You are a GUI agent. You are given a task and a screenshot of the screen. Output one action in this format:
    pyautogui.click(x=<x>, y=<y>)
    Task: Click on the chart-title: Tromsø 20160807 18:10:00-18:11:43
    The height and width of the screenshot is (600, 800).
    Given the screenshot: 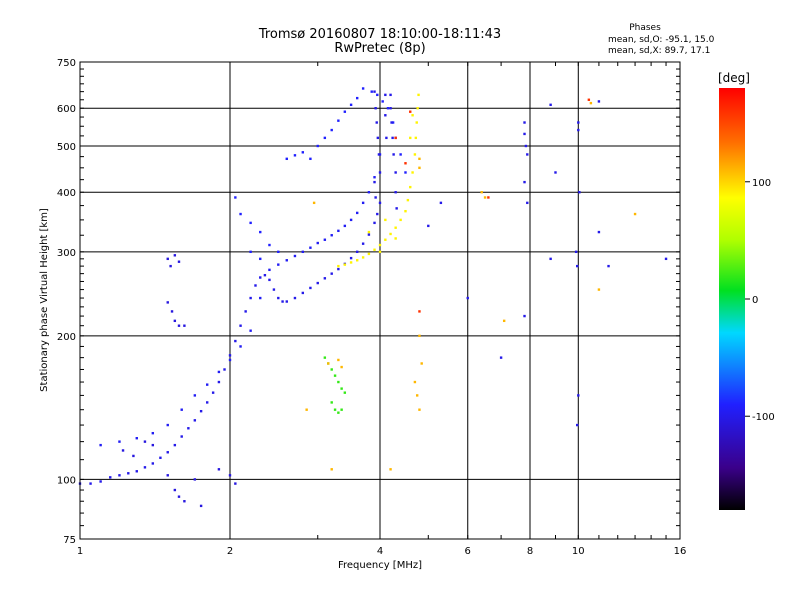 What is the action you would take?
    pyautogui.click(x=379, y=34)
    